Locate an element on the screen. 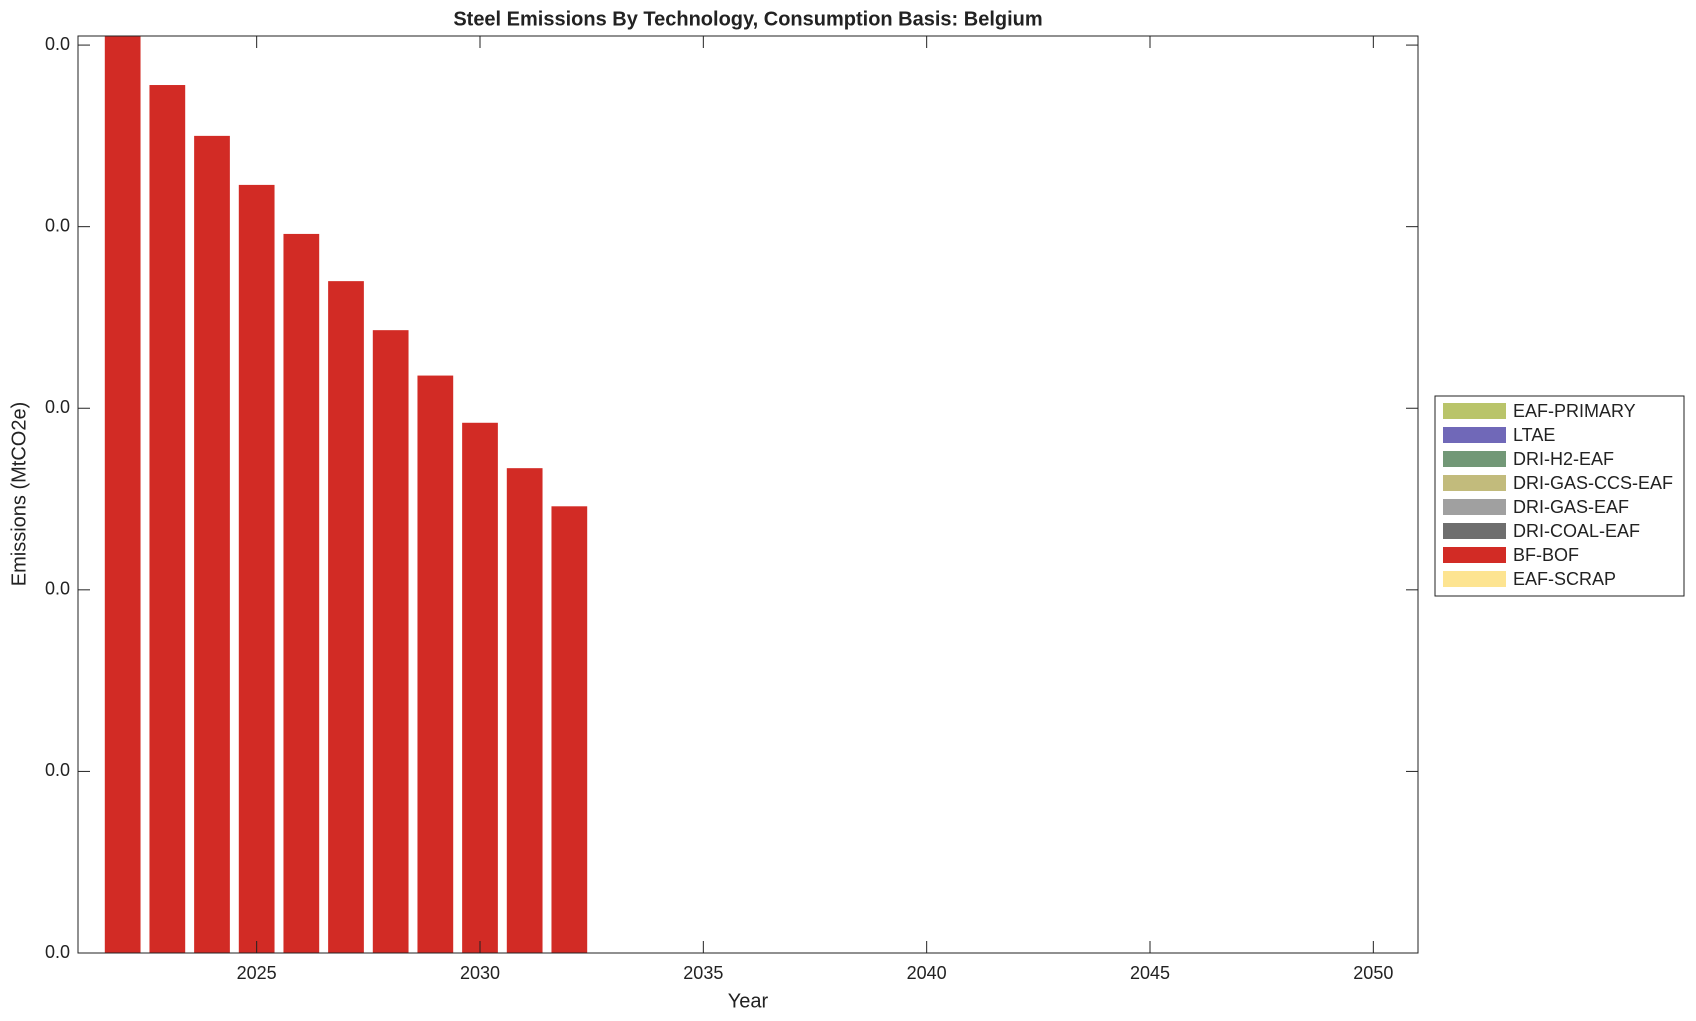 The image size is (1696, 1021). legend-label: DRI-H2-EAF is located at coordinates (1563, 459).